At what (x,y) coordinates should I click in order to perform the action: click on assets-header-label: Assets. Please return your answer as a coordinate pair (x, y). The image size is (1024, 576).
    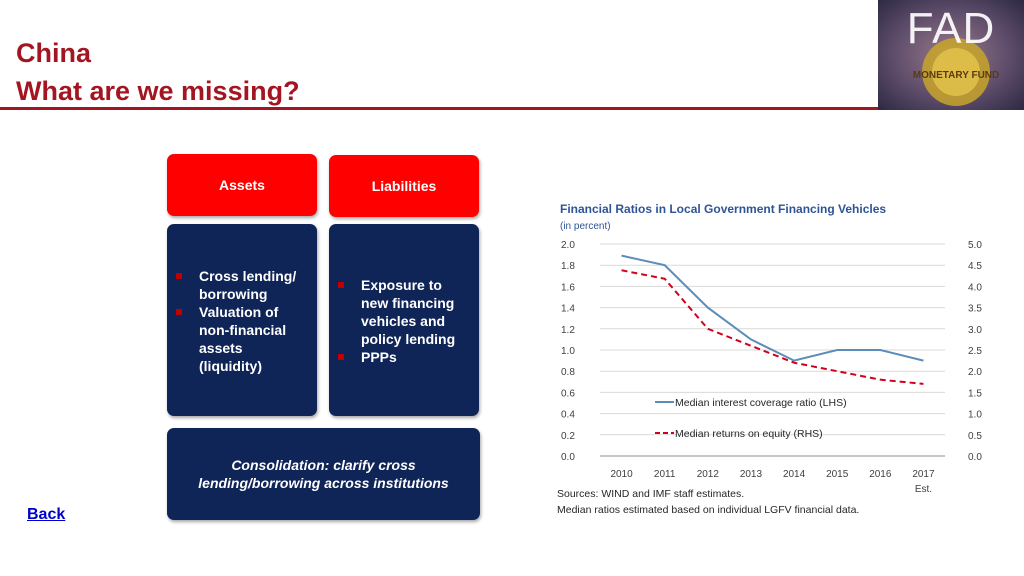
    Looking at the image, I should click on (242, 185).